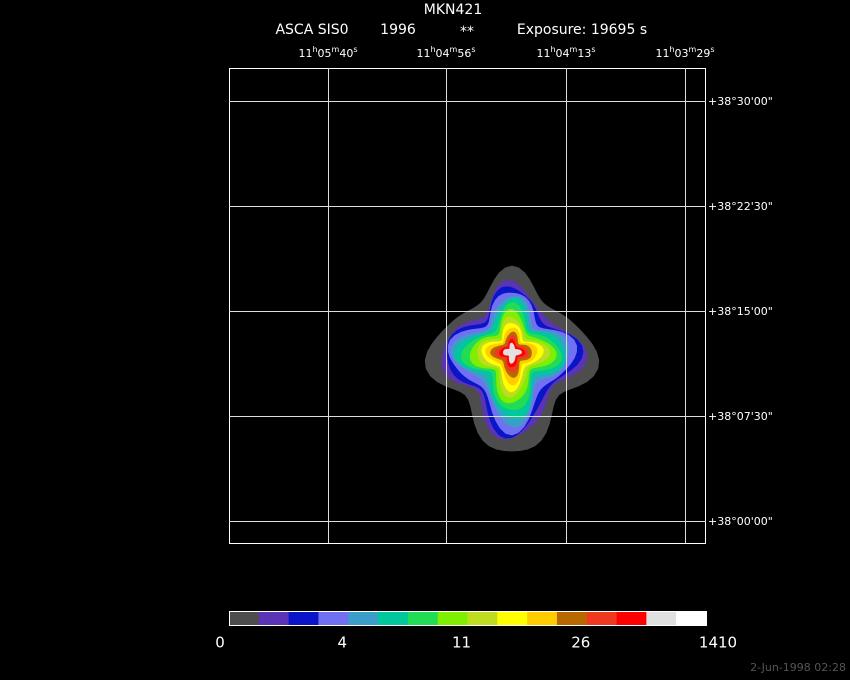 This screenshot has height=680, width=850. What do you see at coordinates (325, 53) in the screenshot?
I see `ra-value: 05` at bounding box center [325, 53].